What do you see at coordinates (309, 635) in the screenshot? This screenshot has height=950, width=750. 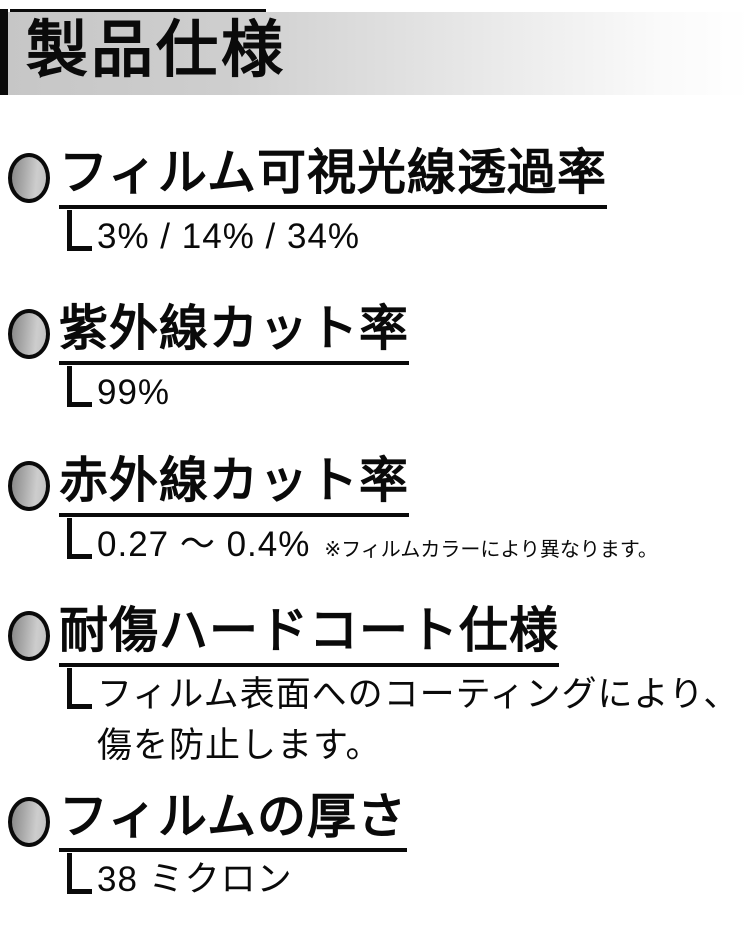 I see `section-title: 耐傷ハードコート仕様` at bounding box center [309, 635].